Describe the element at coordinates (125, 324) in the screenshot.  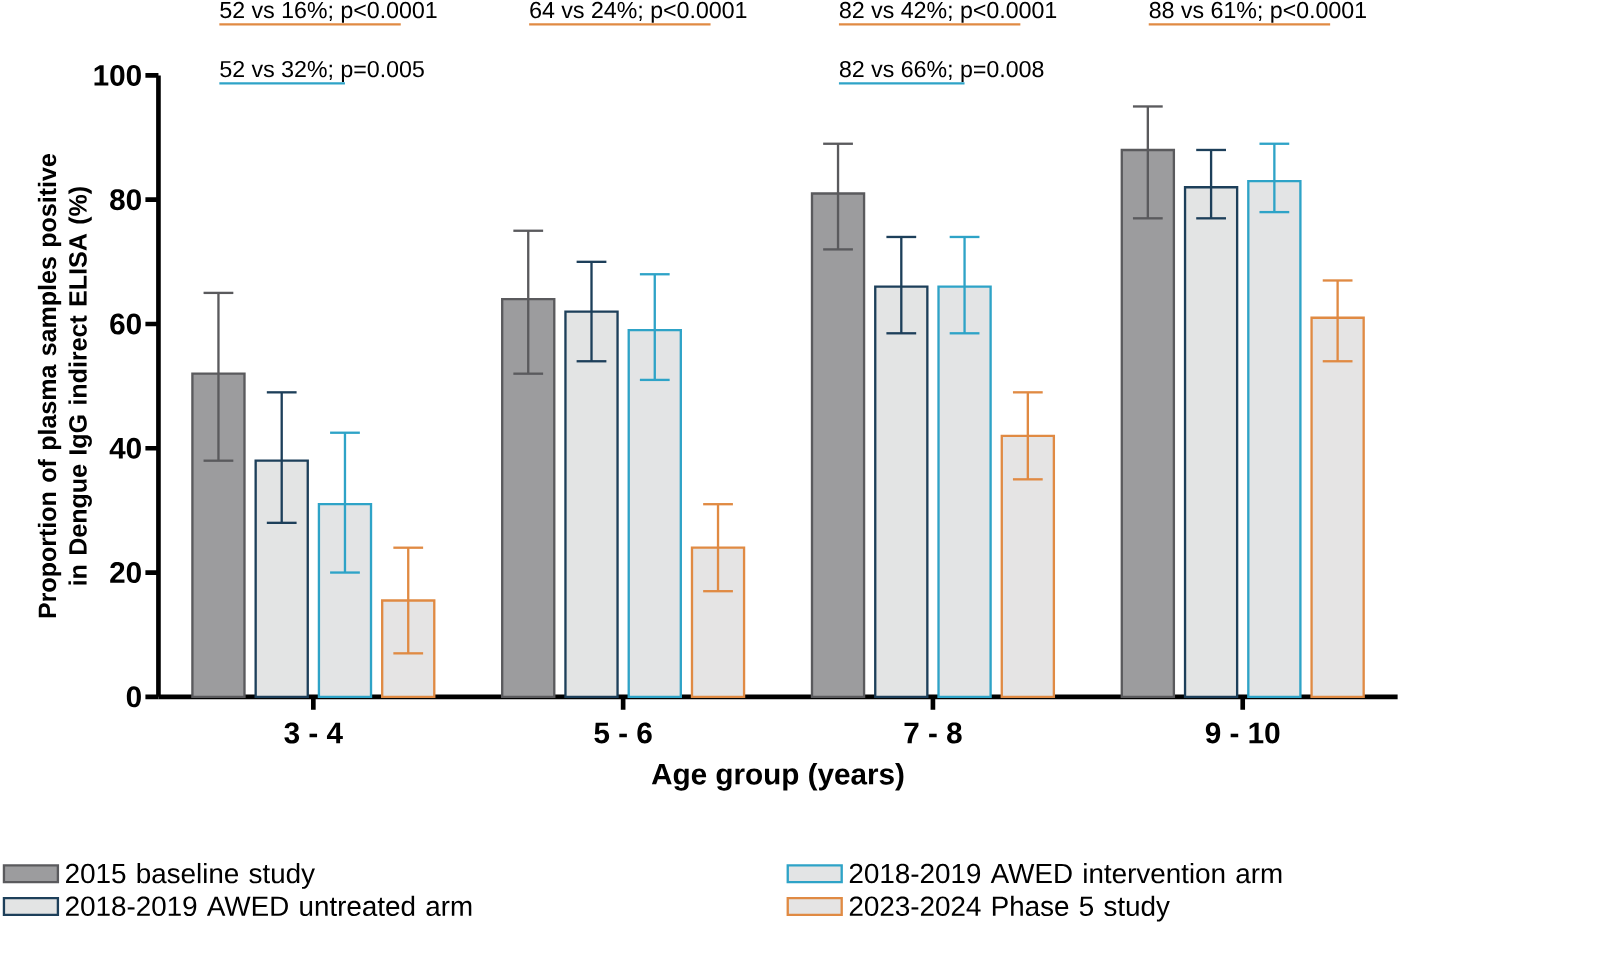
I see `y-tick-label: 60` at that location.